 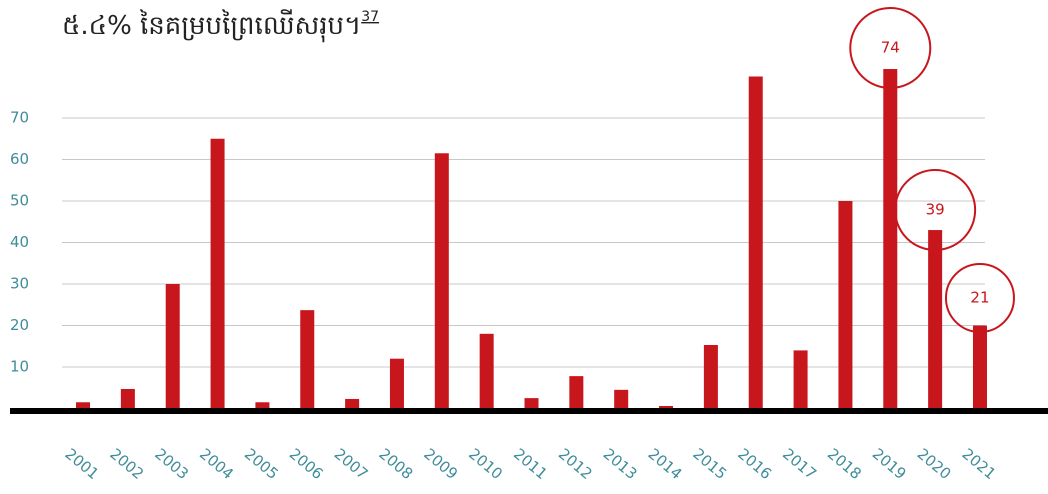 I want to click on x-tick-label: 2009, so click(x=440, y=464).